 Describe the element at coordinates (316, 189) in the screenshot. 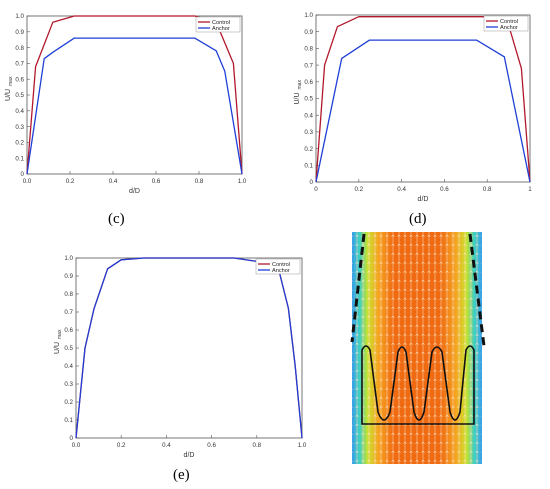

I see `x-tick-label: 0` at that location.